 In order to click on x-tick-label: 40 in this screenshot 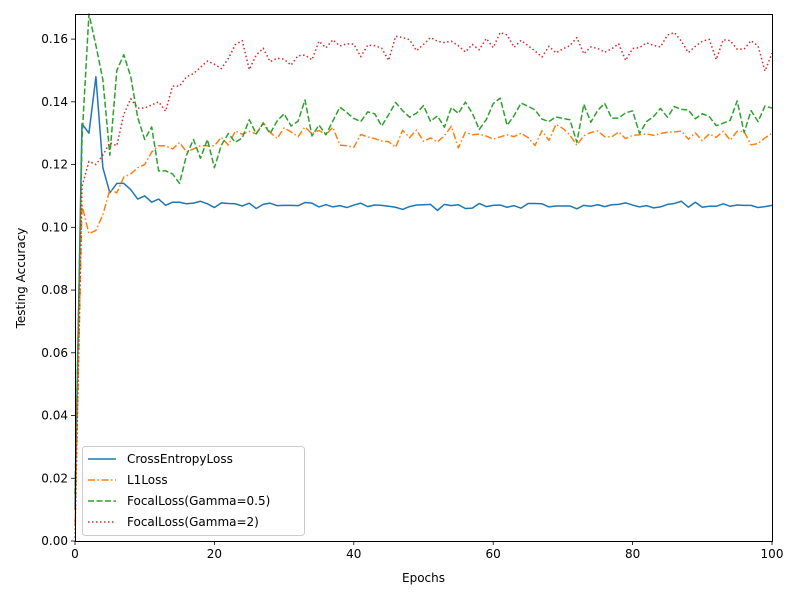, I will do `click(353, 554)`.